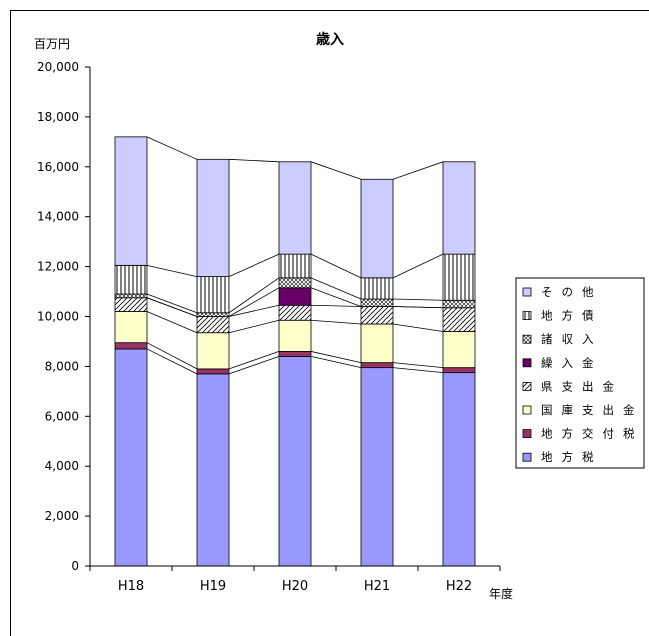 The width and height of the screenshot is (649, 636). What do you see at coordinates (62, 516) in the screenshot?
I see `y-tick-label: 2,000` at bounding box center [62, 516].